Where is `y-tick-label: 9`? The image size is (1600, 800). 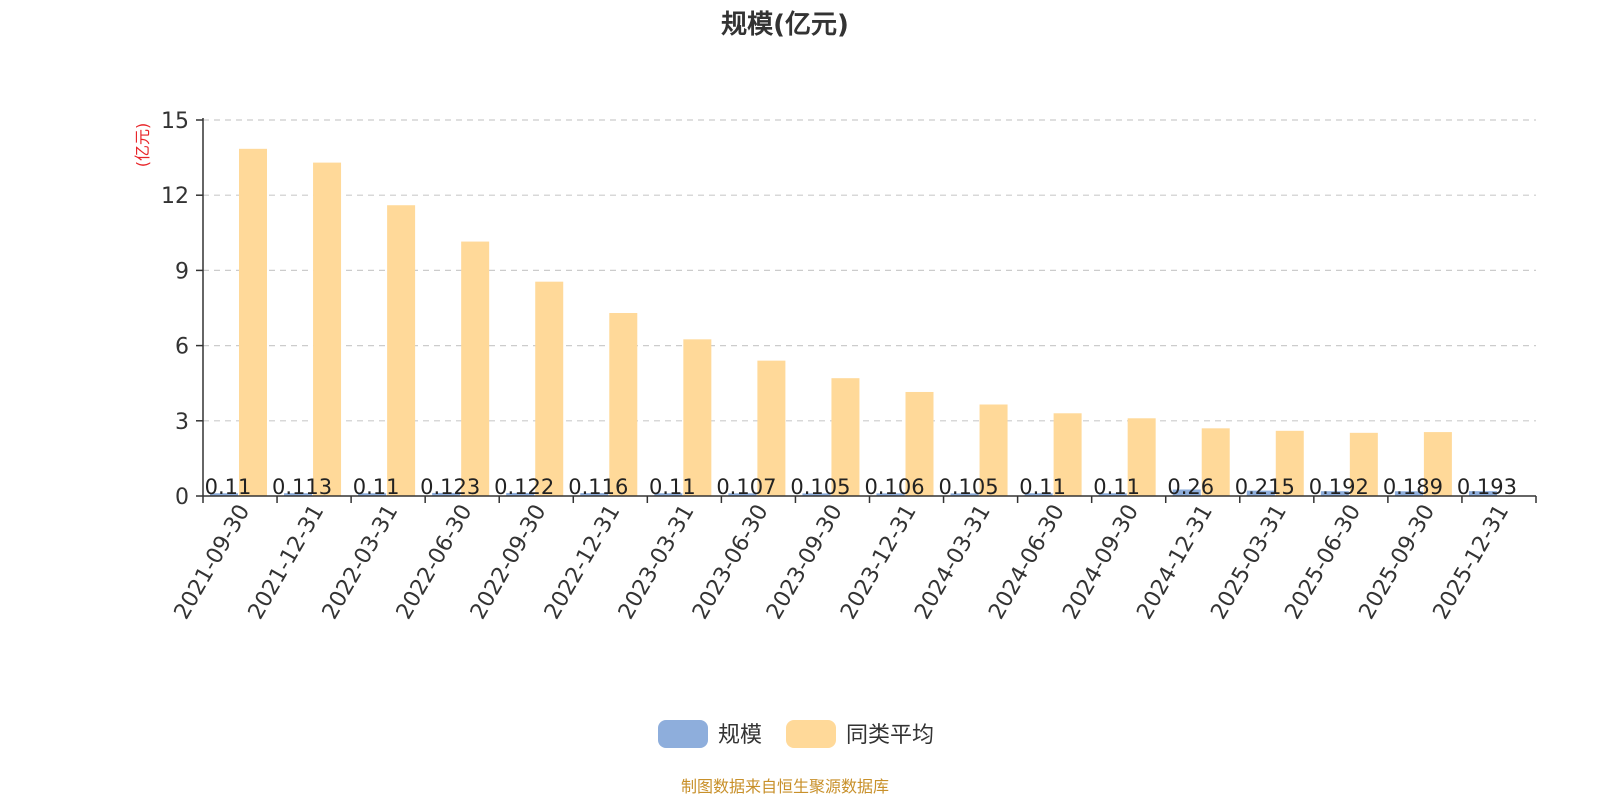 y-tick-label: 9 is located at coordinates (182, 271).